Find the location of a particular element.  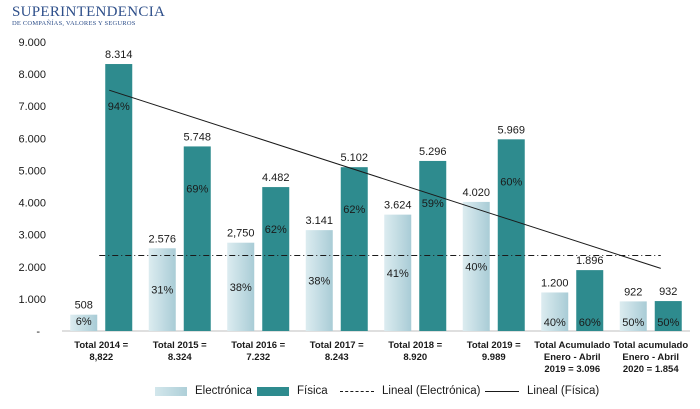

pct-label-electronica: 41% is located at coordinates (398, 274).